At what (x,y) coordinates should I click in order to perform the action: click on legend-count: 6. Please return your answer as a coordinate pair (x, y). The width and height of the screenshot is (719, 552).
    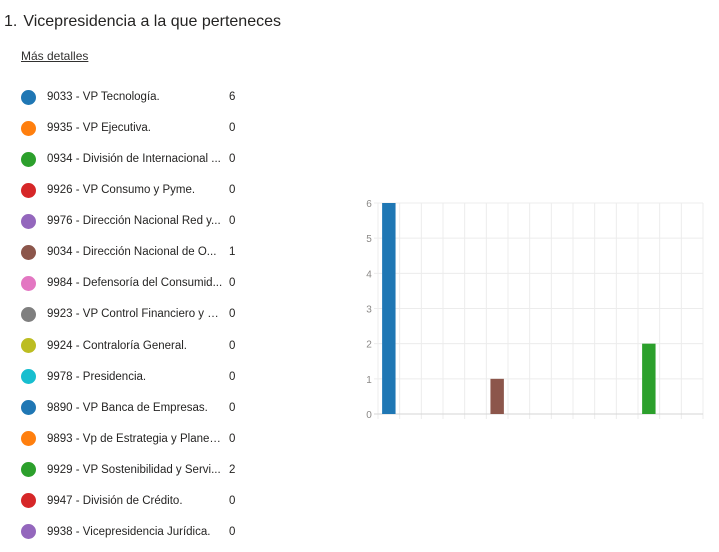
    Looking at the image, I should click on (232, 97).